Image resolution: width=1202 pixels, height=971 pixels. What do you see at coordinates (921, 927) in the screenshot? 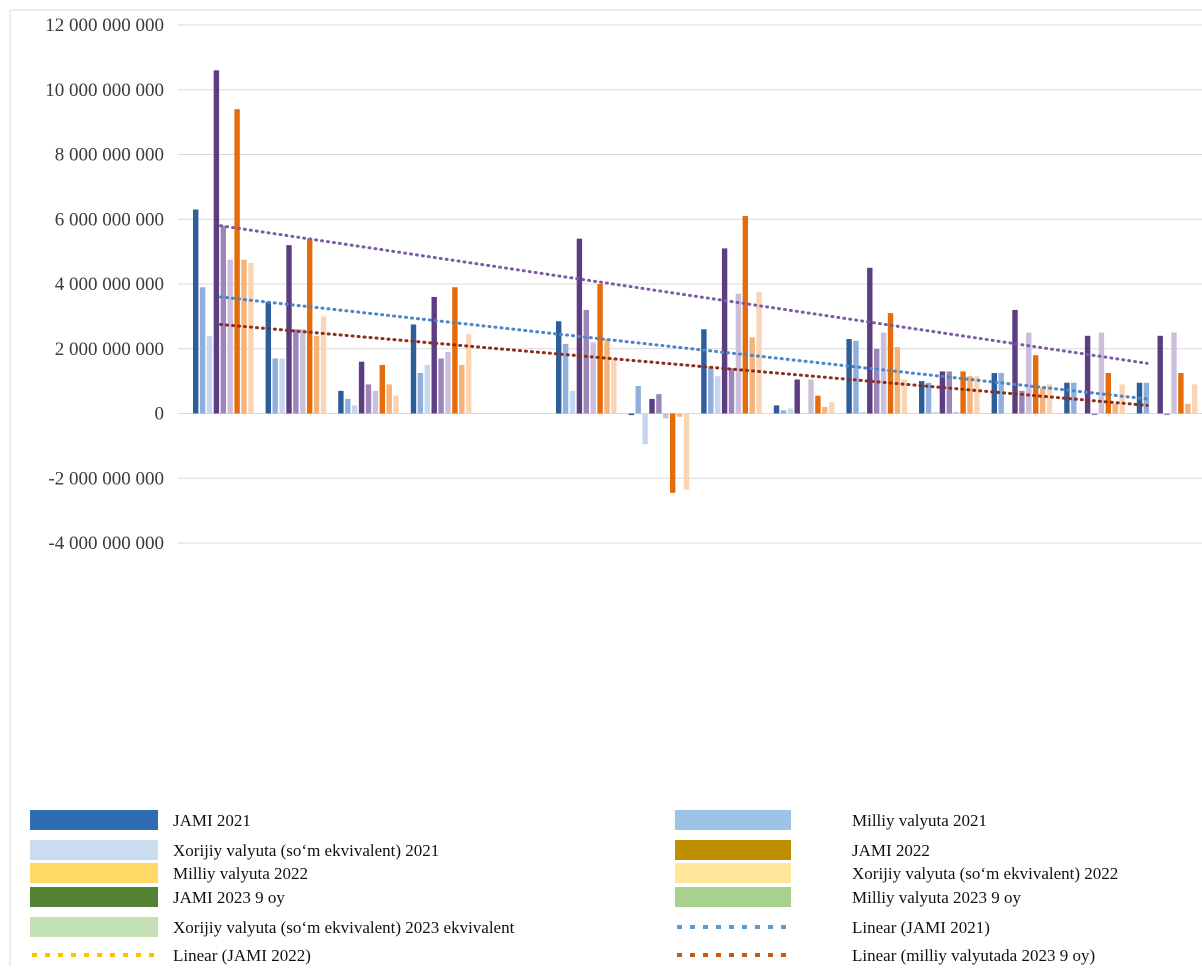
I see `legend-label: Linear (JAMI 2021)` at bounding box center [921, 927].